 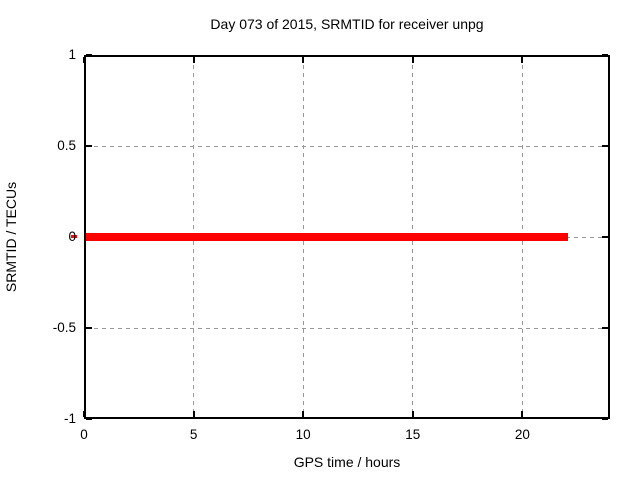 I want to click on x-tick-label: 10, so click(x=303, y=434).